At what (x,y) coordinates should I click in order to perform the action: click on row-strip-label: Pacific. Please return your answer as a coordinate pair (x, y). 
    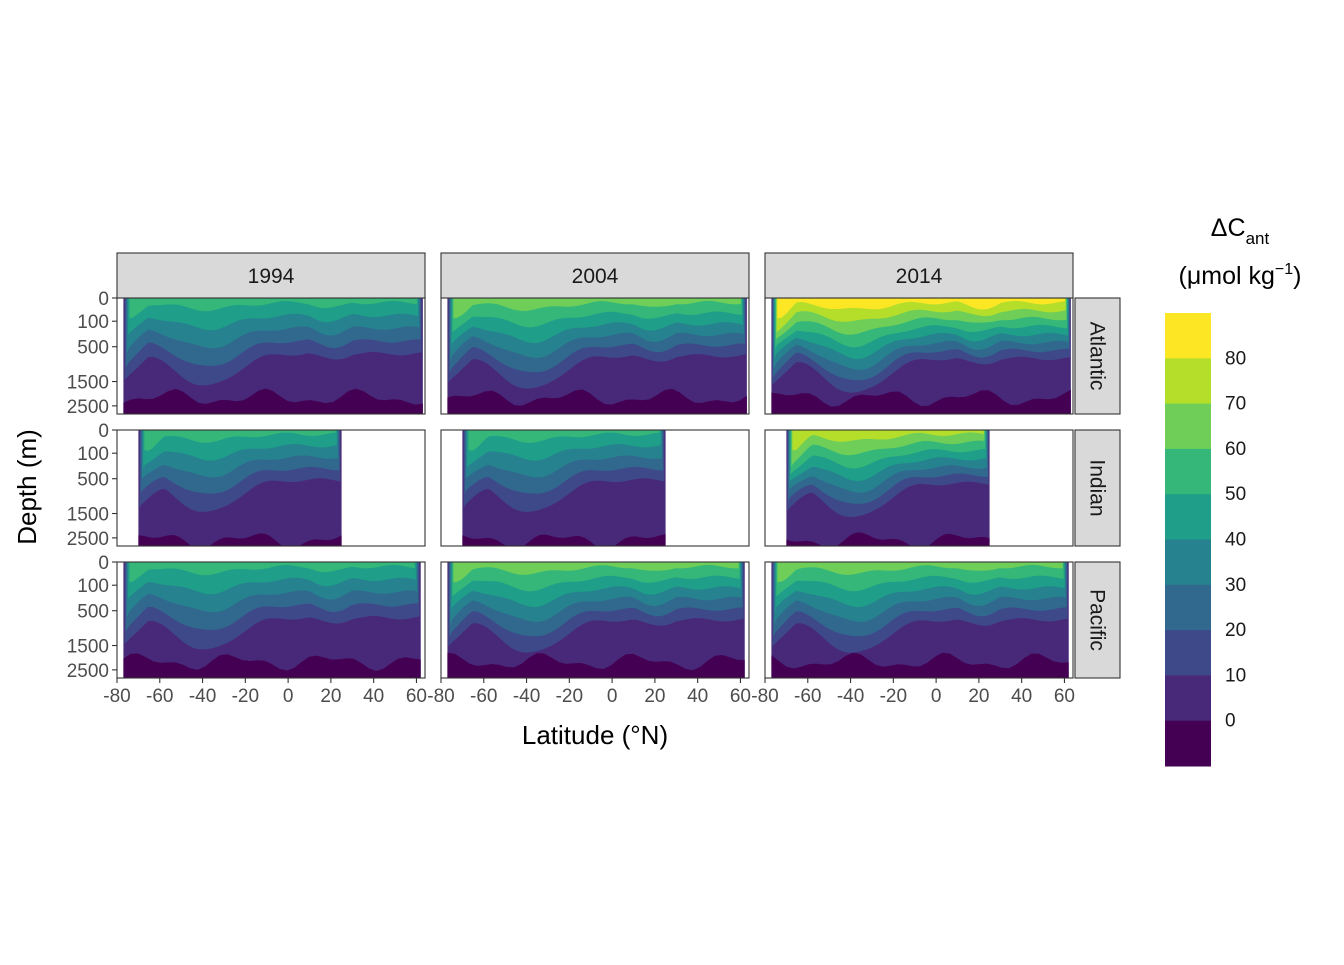
    Looking at the image, I should click on (1097, 620).